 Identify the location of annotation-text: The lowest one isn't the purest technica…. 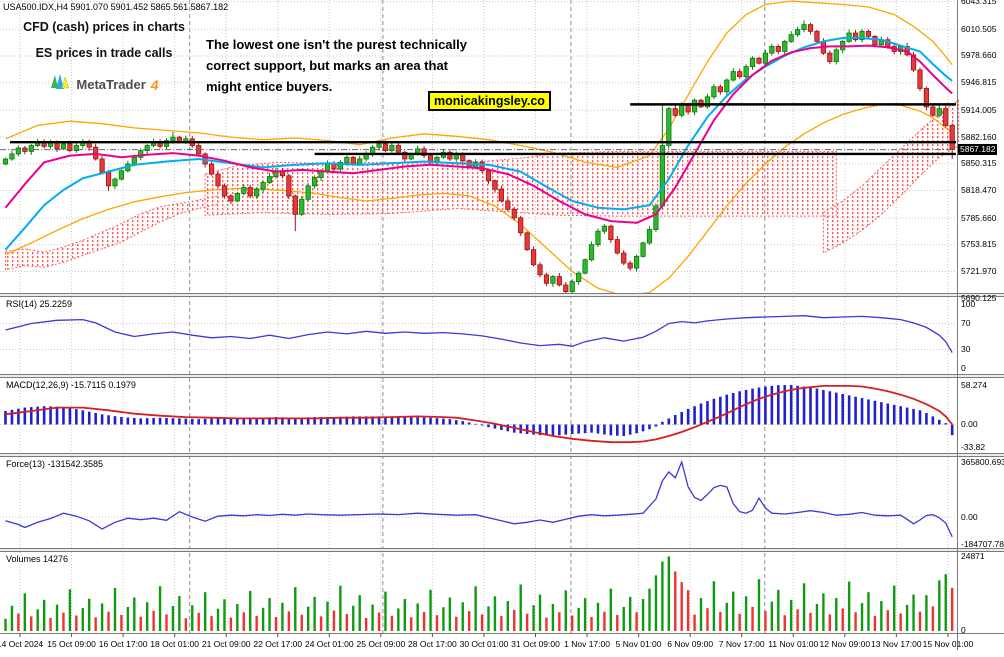
(336, 65).